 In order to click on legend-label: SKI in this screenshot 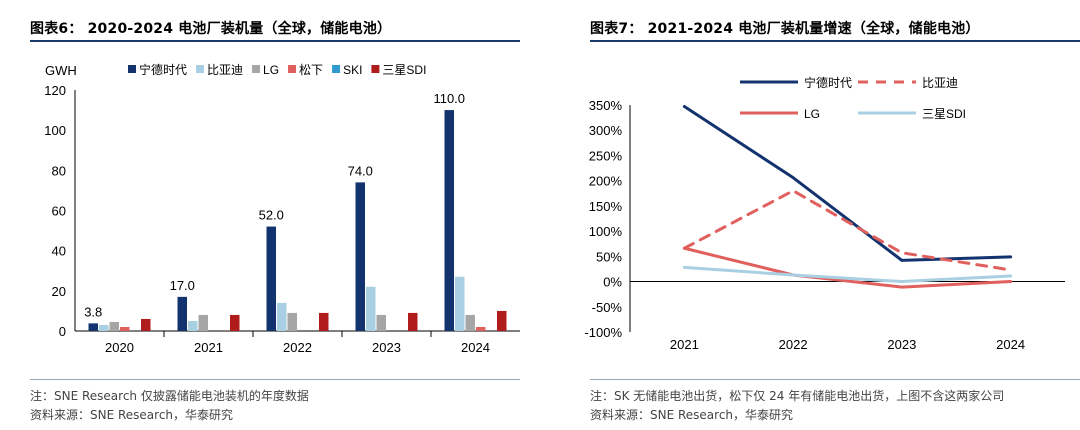, I will do `click(352, 70)`.